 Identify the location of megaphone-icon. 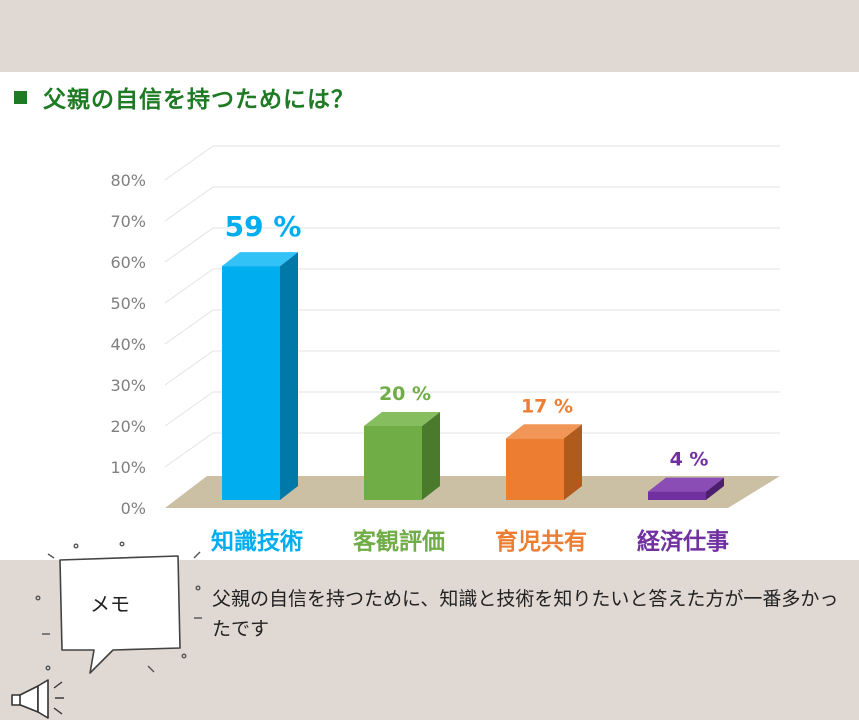
(37, 699).